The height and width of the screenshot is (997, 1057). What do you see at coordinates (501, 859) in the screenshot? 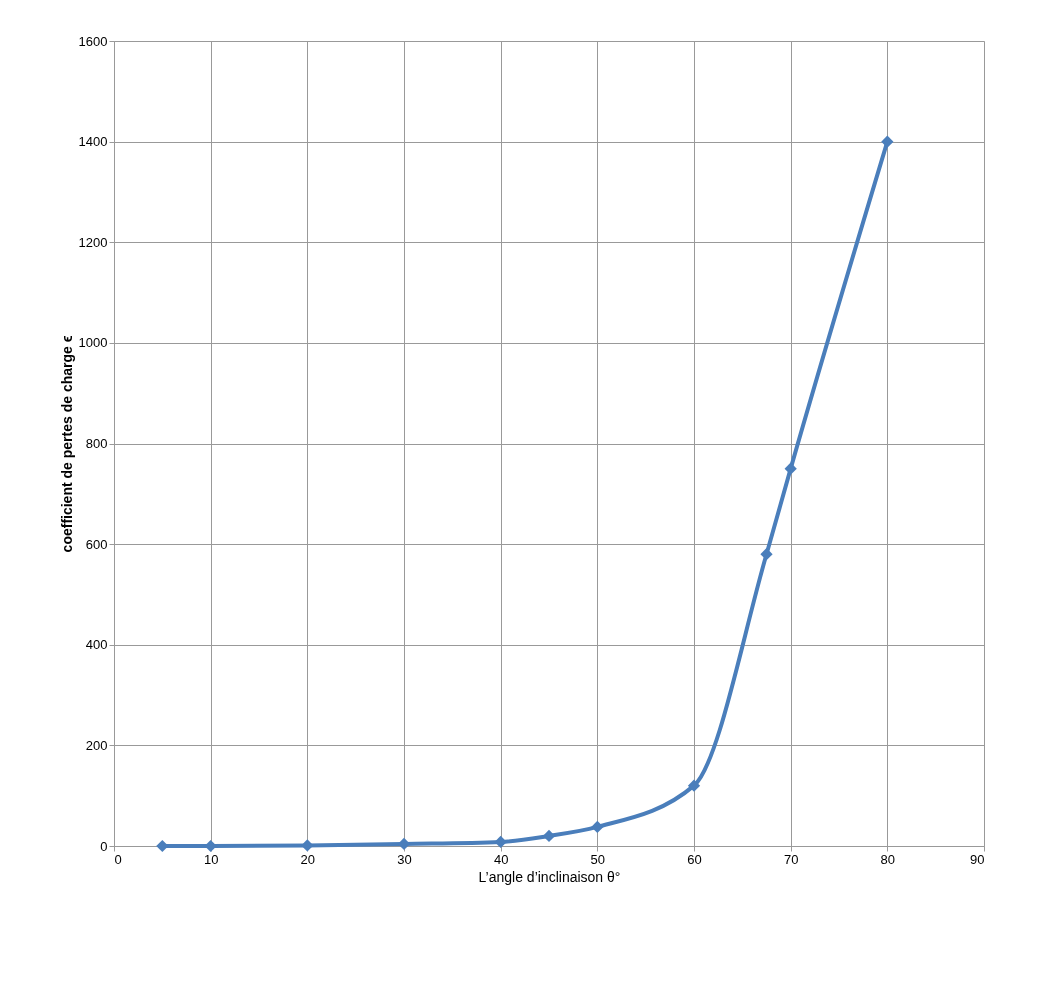
I see `x-tick-label: 40` at bounding box center [501, 859].